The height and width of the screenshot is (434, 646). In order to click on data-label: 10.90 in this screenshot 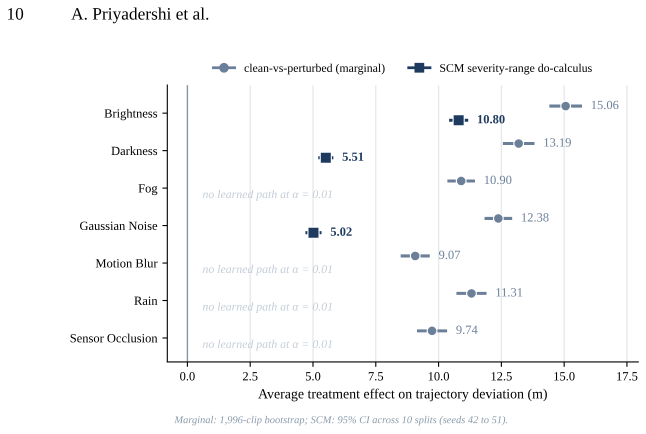, I will do `click(498, 180)`.